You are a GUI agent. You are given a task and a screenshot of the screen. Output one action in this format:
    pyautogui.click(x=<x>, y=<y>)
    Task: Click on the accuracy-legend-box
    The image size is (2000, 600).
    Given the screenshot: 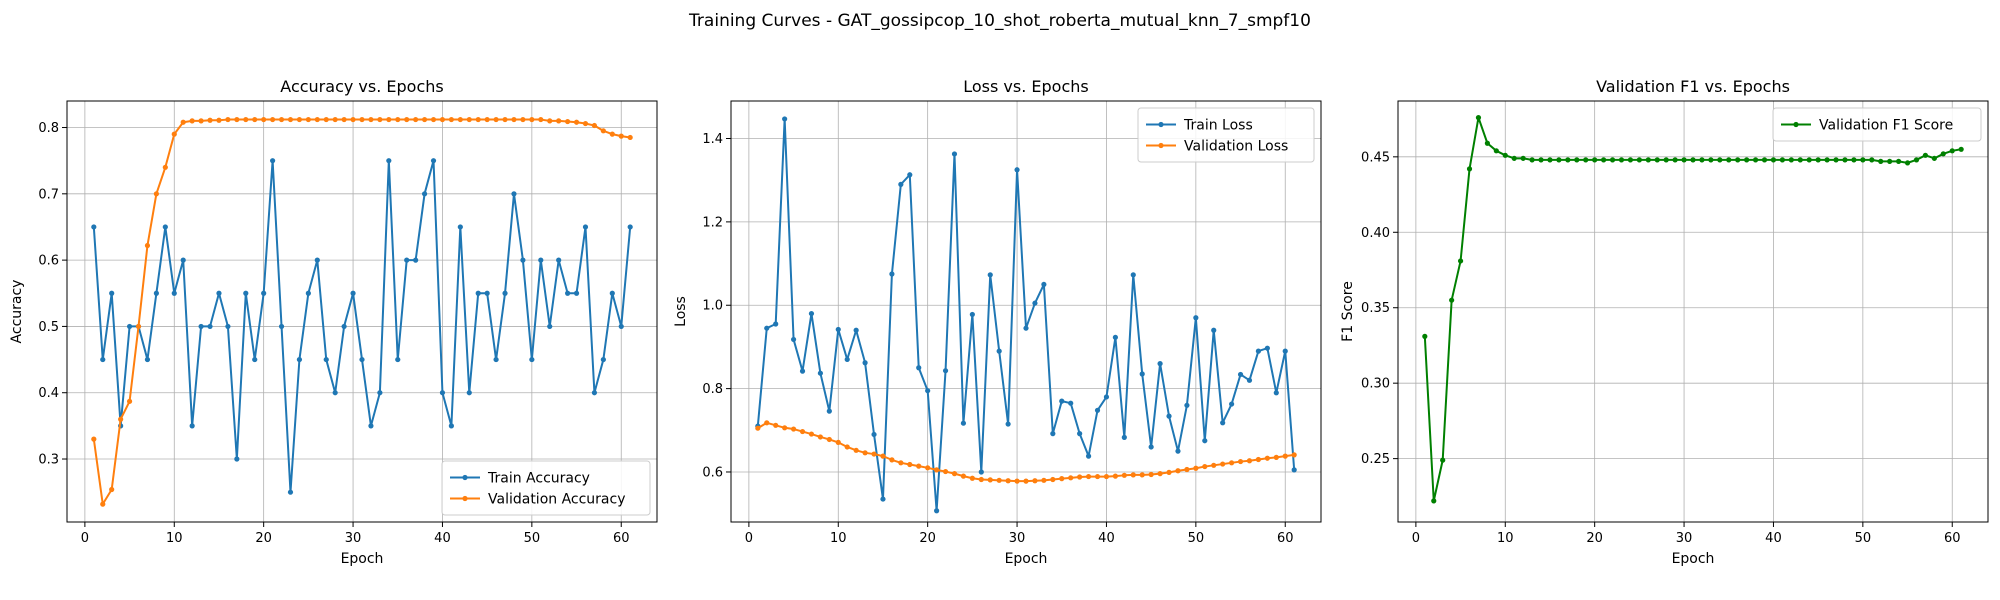 What is the action you would take?
    pyautogui.click(x=546, y=488)
    